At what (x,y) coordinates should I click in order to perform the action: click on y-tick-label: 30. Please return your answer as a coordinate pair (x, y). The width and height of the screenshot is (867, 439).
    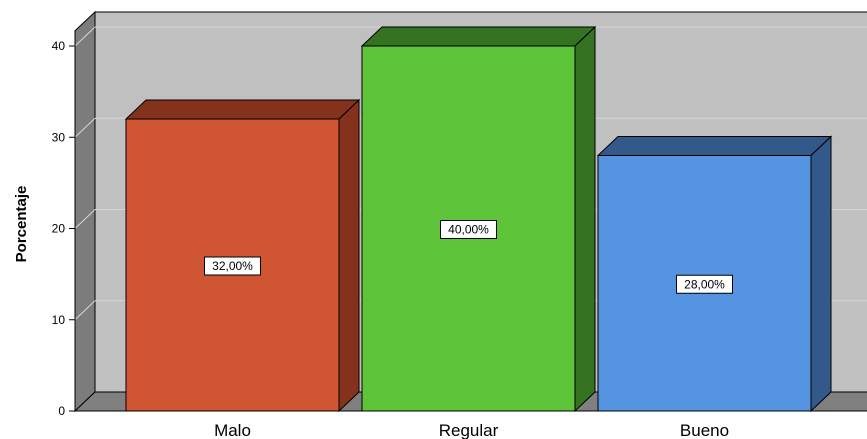
    Looking at the image, I should click on (59, 137).